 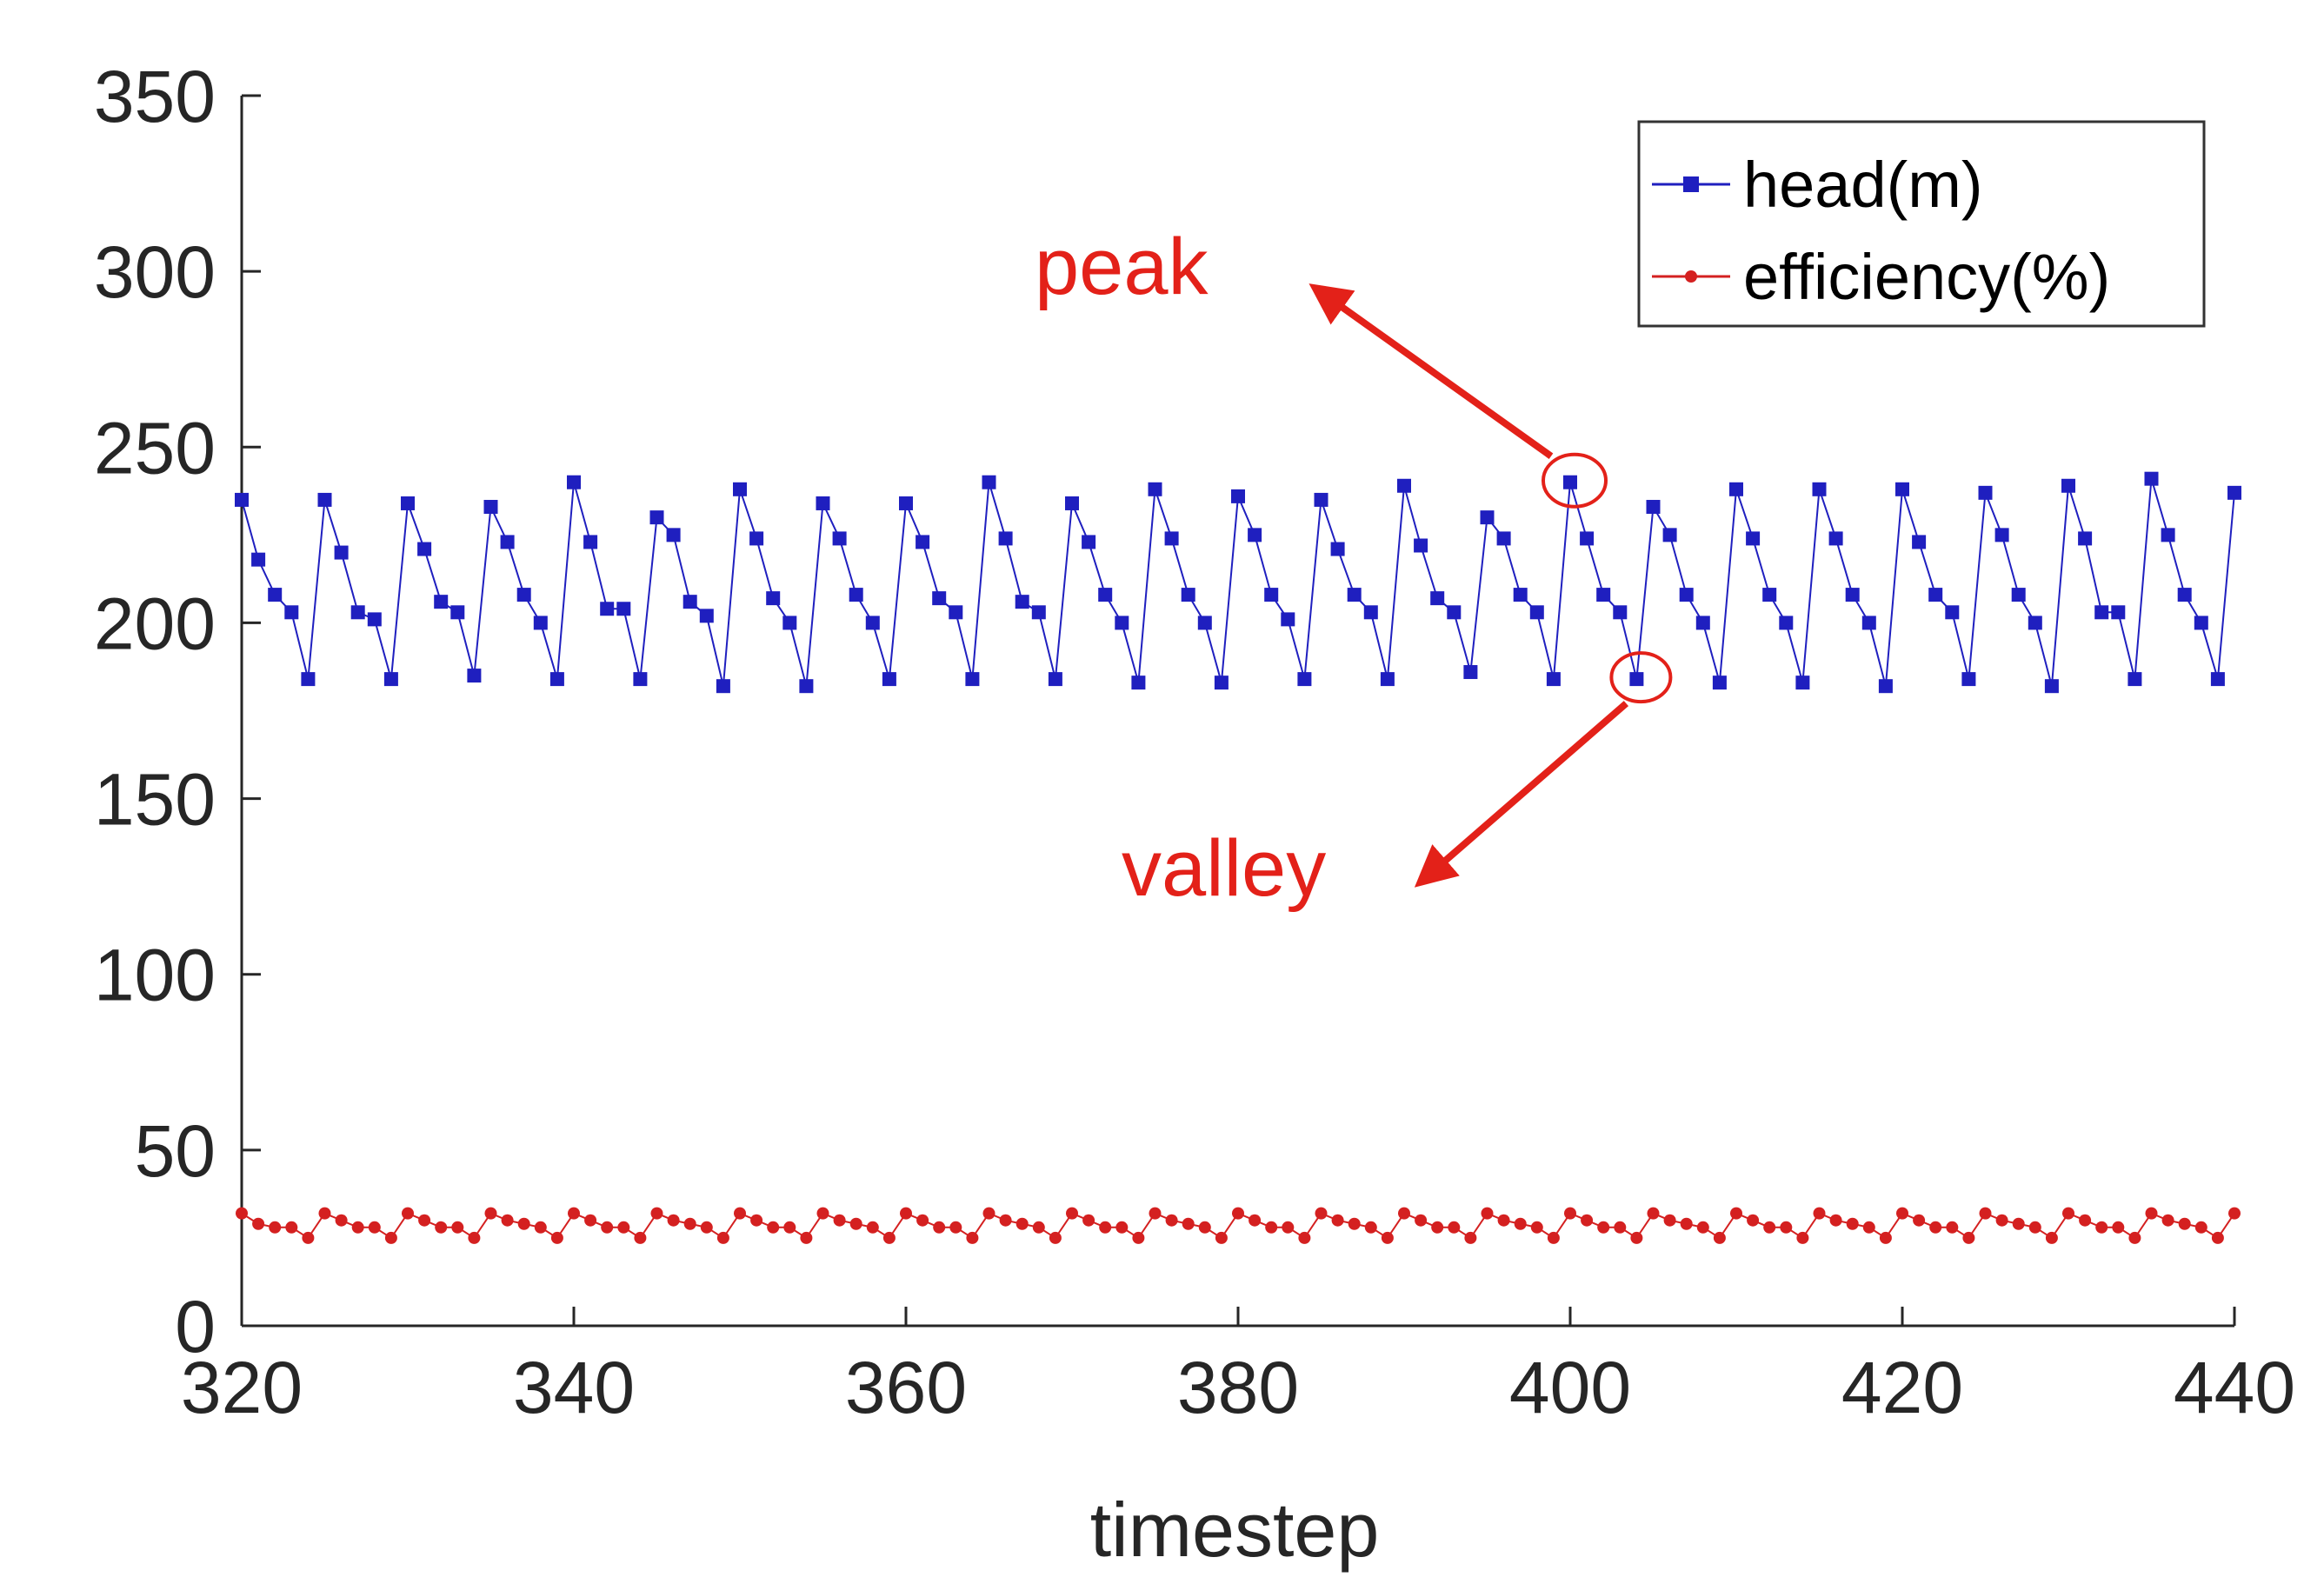 I want to click on y-tick-label: 50, so click(x=175, y=1151).